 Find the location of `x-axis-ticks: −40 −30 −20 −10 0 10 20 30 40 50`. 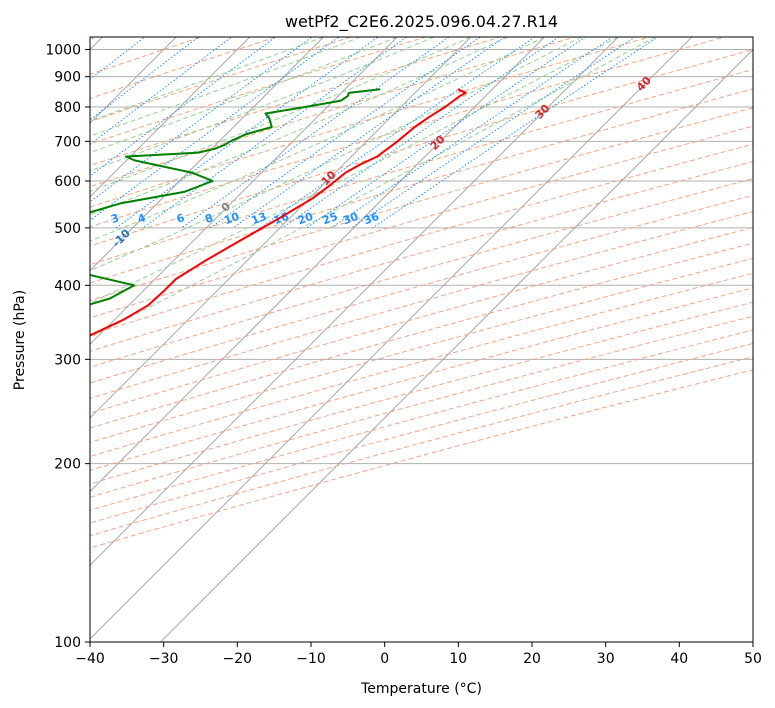

x-axis-ticks: −40 −30 −20 −10 0 10 20 30 40 50 is located at coordinates (418, 654).